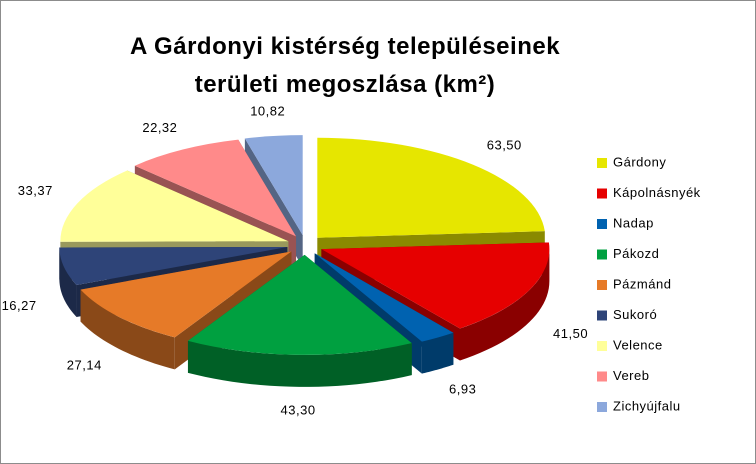 The height and width of the screenshot is (464, 756). I want to click on data-label: 63,50, so click(504, 145).